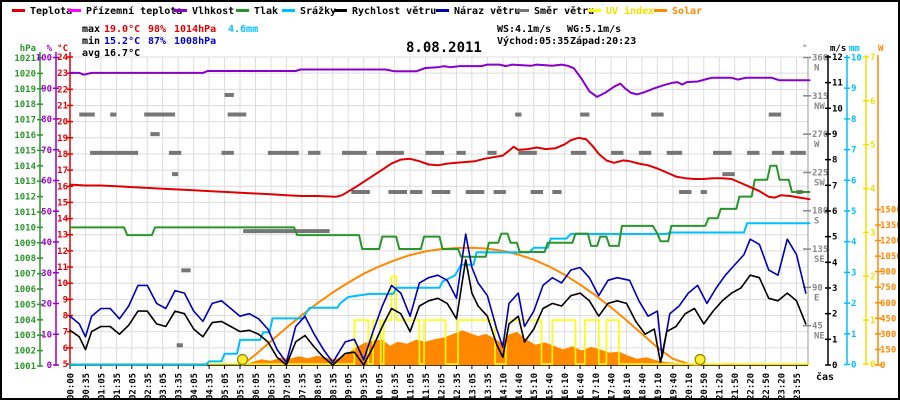 The image size is (900, 400). I want to click on tick-label: 1500, so click(890, 210).